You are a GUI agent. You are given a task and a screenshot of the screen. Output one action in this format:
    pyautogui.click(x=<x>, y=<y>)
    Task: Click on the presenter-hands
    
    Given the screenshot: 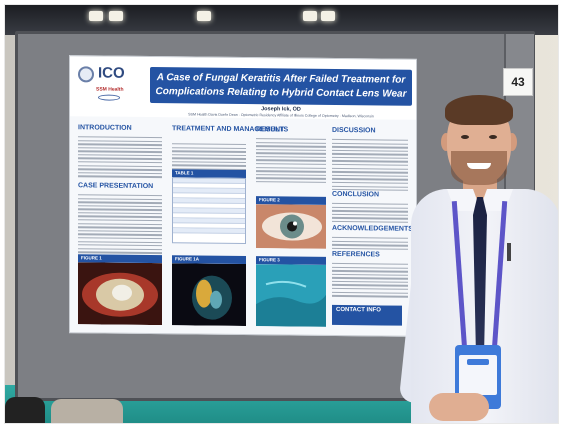 What is the action you would take?
    pyautogui.click(x=459, y=407)
    